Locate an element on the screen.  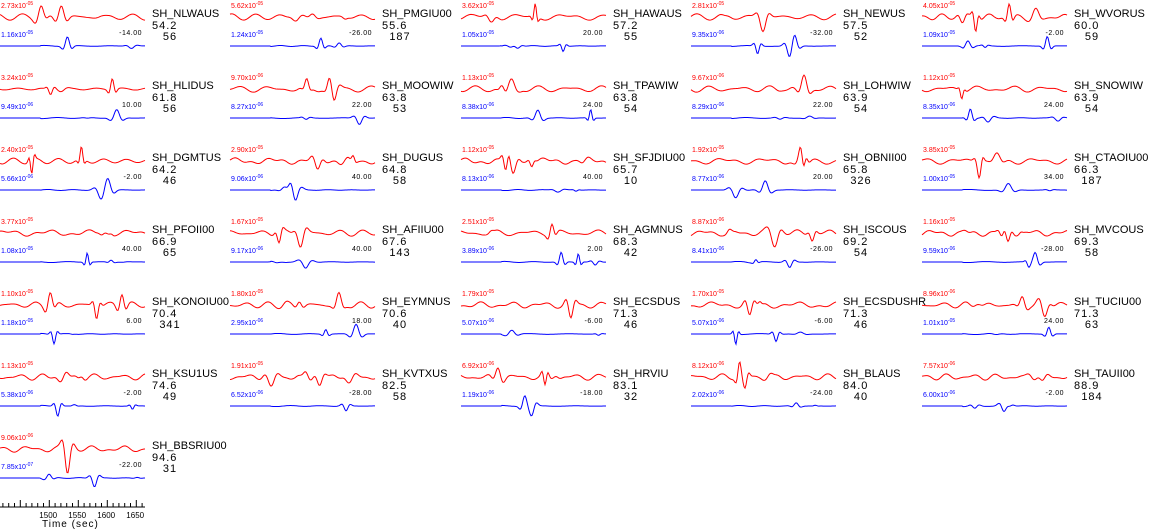
synthetic-amplitude: 9.35x10-06 is located at coordinates (708, 34).